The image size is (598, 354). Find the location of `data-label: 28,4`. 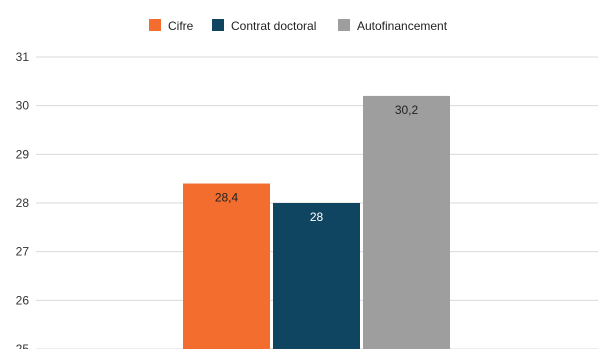

data-label: 28,4 is located at coordinates (227, 198).